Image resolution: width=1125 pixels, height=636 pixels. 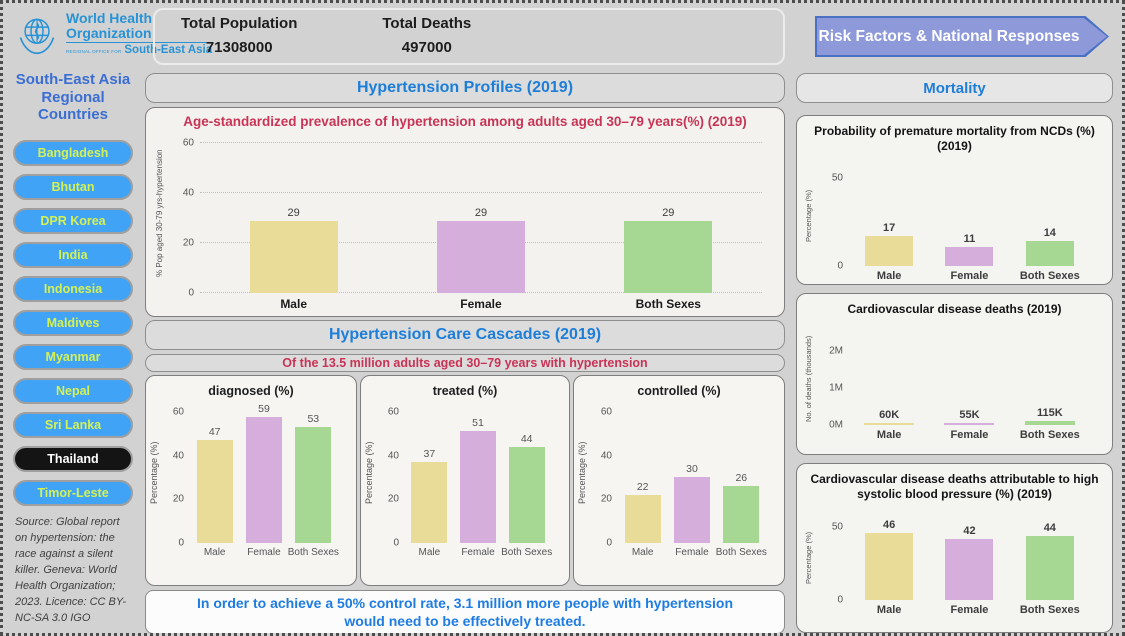 What do you see at coordinates (263, 480) in the screenshot?
I see `bar-group-female: 59 Female` at bounding box center [263, 480].